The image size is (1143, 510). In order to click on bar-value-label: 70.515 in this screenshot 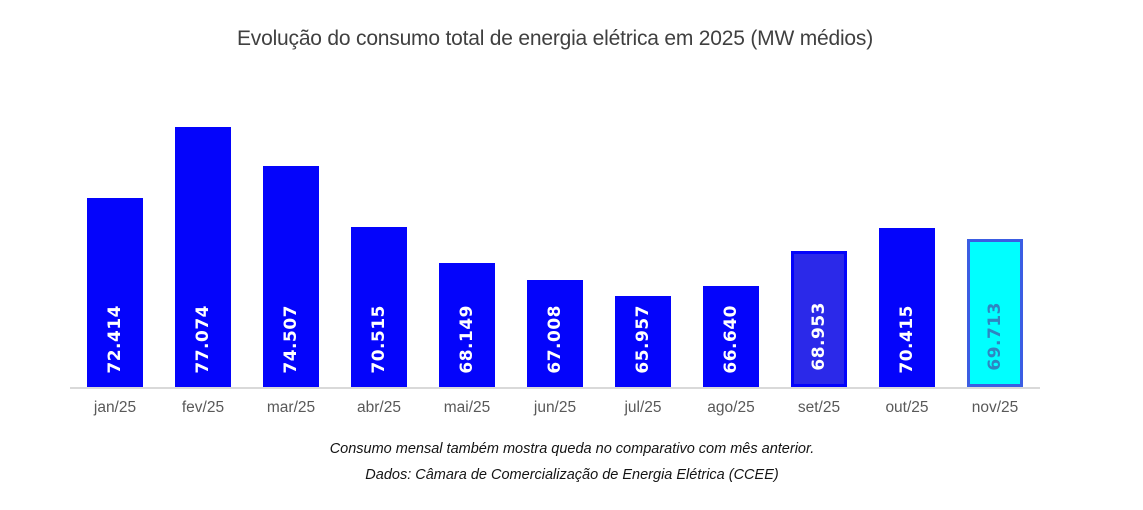, I will do `click(379, 339)`.